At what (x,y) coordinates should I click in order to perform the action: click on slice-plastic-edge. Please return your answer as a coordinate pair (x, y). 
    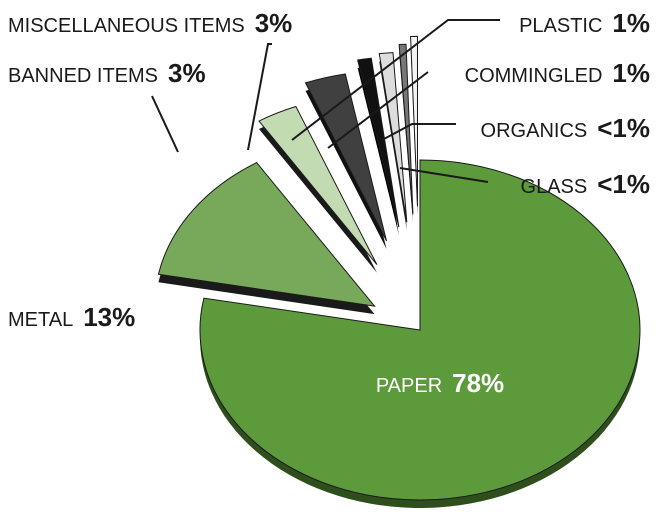
    Looking at the image, I should click on (378, 150).